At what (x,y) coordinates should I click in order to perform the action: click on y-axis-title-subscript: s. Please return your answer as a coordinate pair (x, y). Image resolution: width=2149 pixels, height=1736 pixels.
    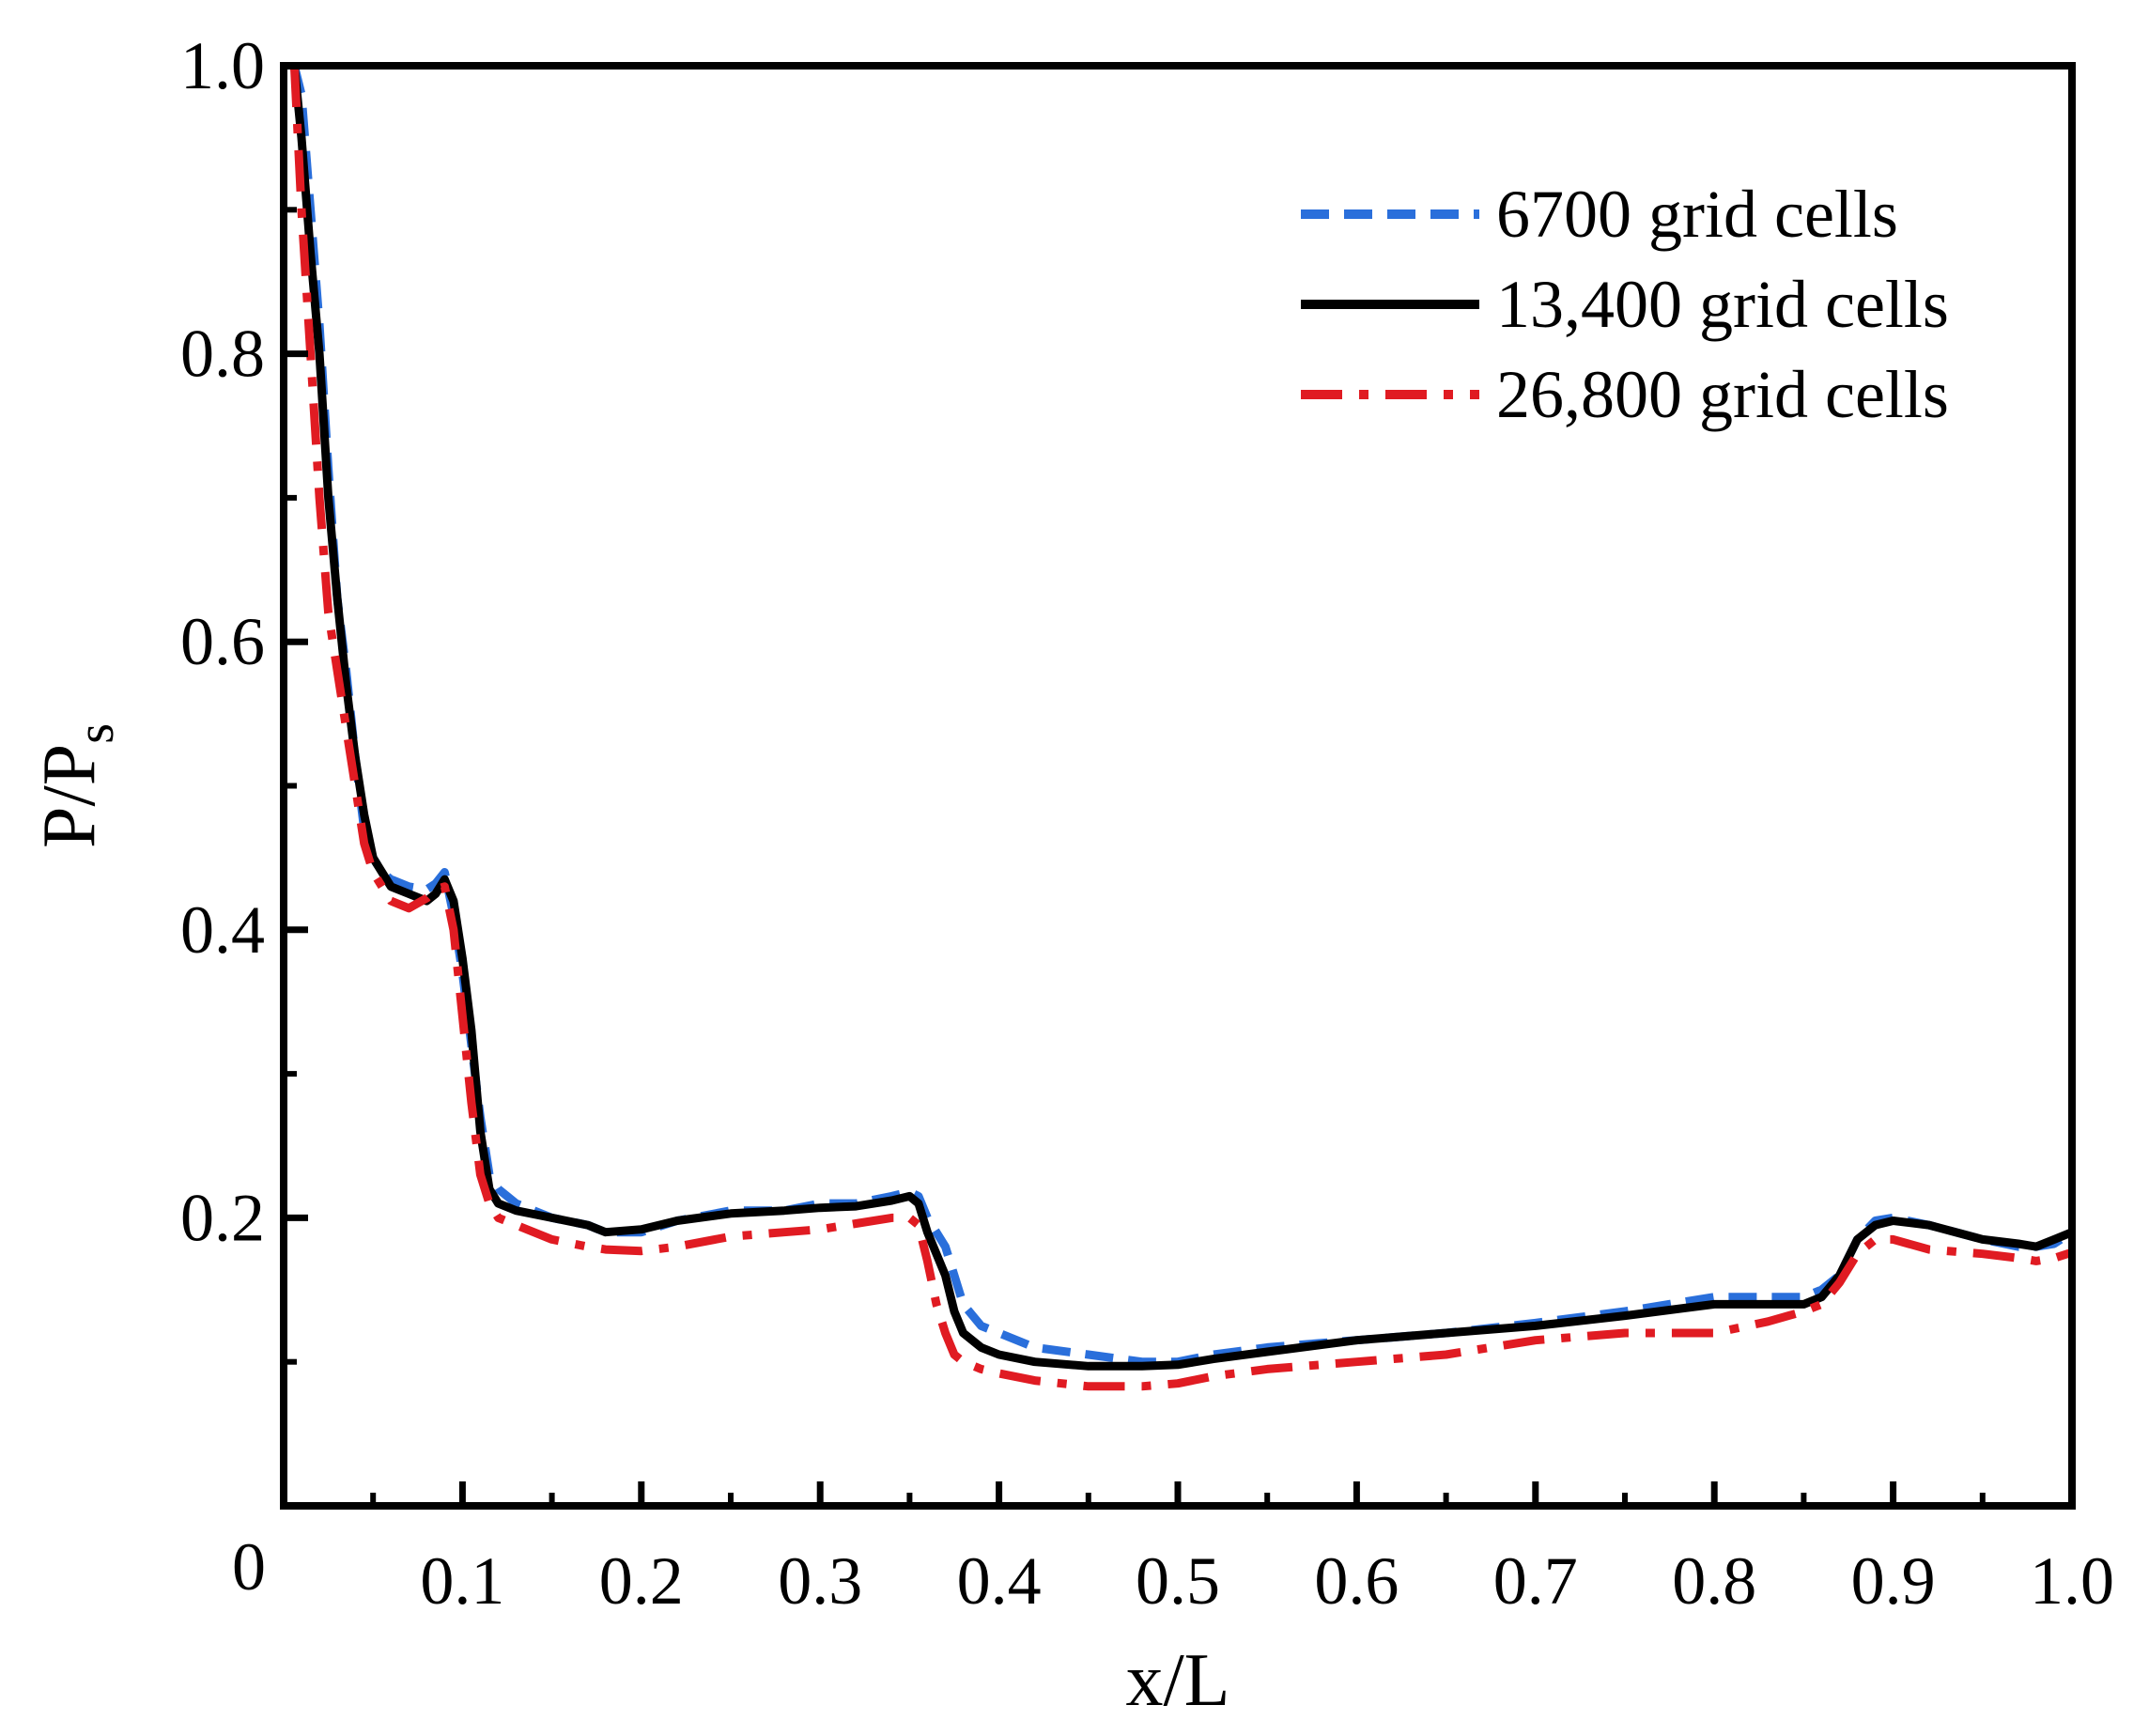
    Looking at the image, I should click on (96, 733).